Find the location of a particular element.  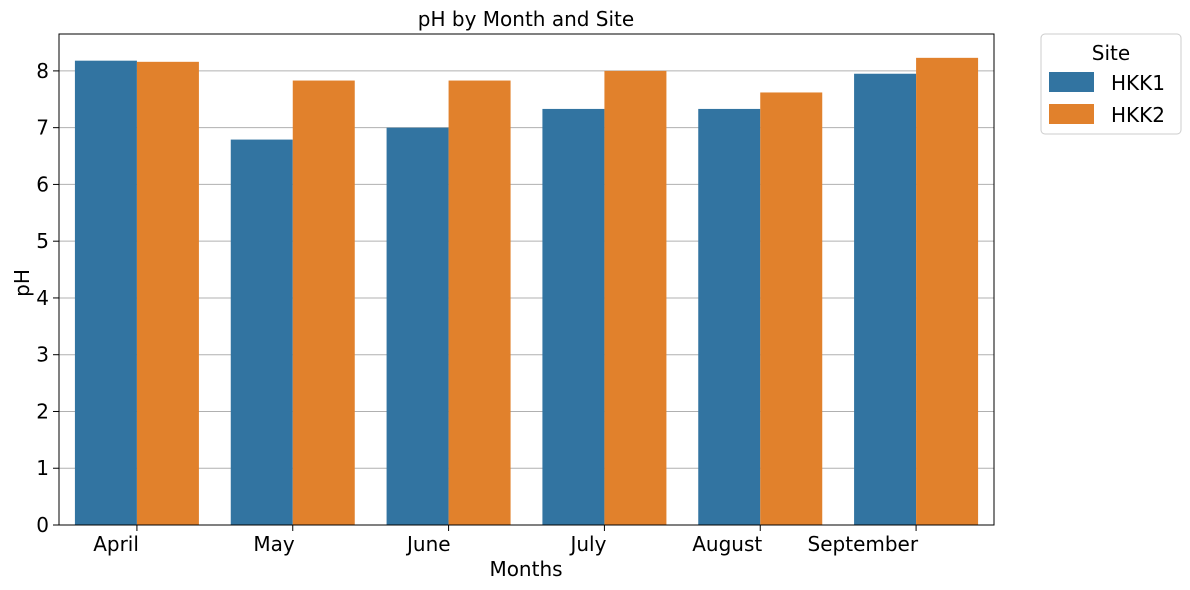

bar-hkk2-august is located at coordinates (791, 309).